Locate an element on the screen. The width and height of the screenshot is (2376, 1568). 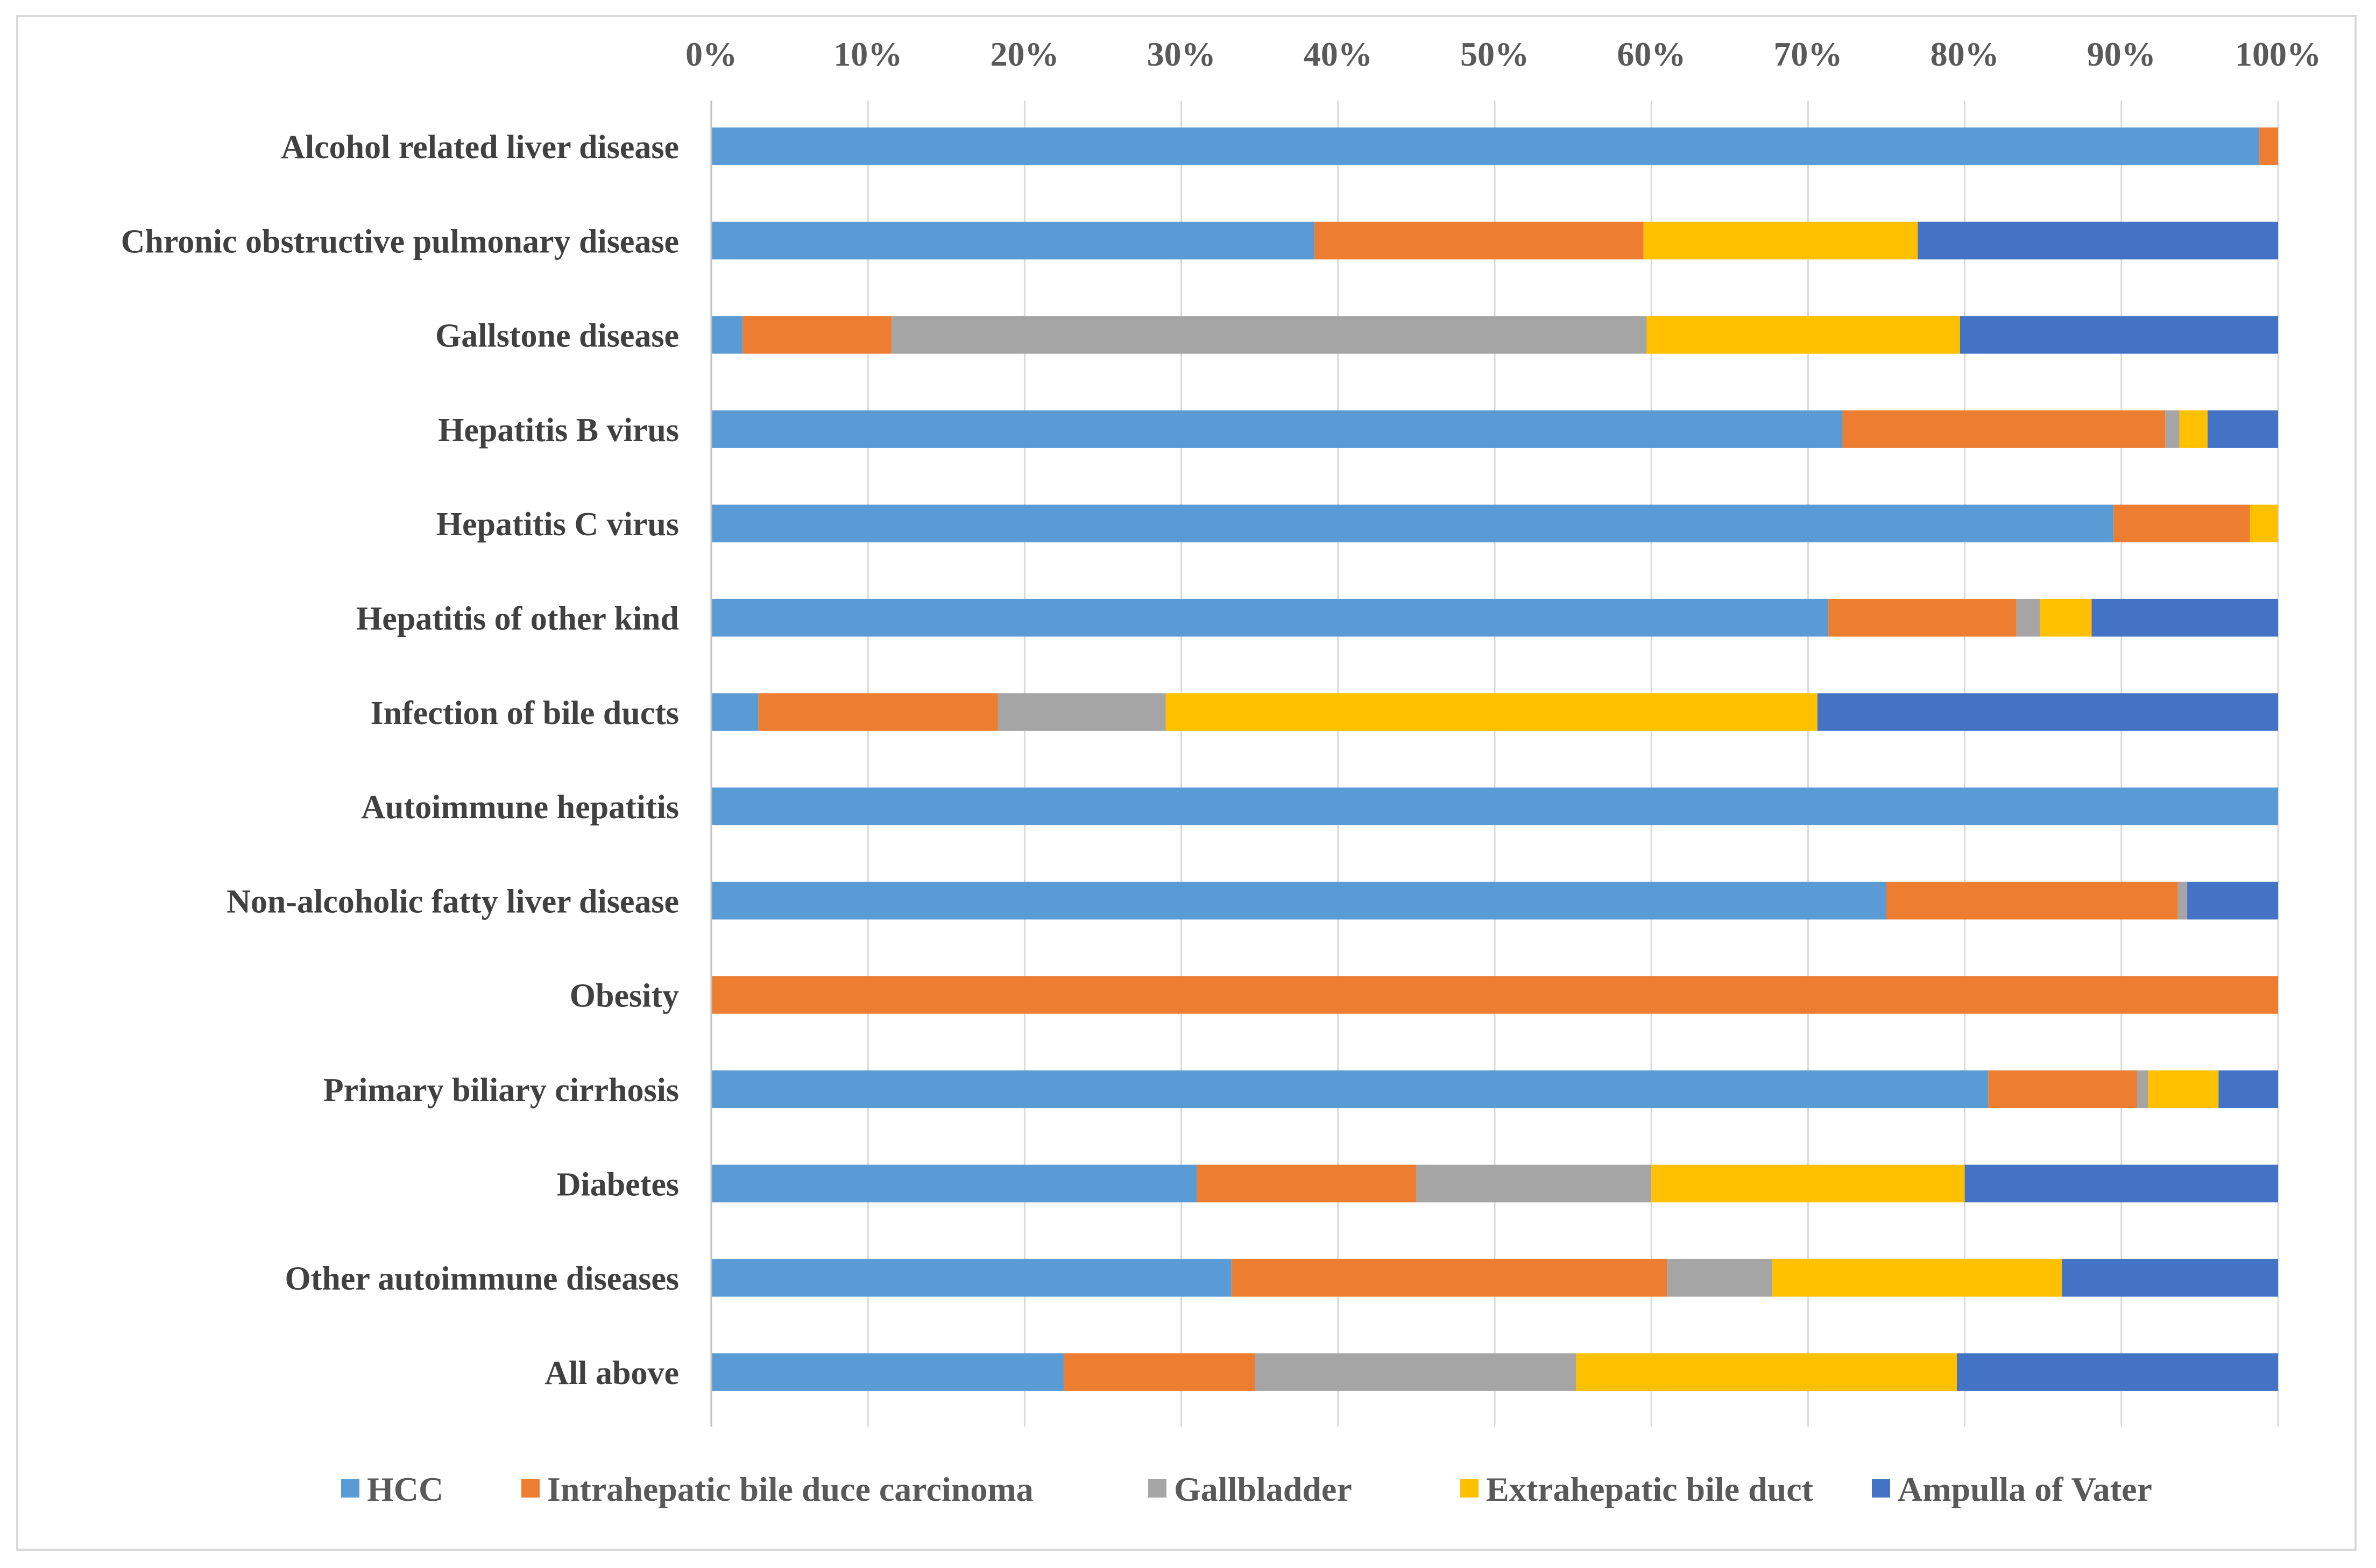
x-tick-label: 80% is located at coordinates (1964, 54).